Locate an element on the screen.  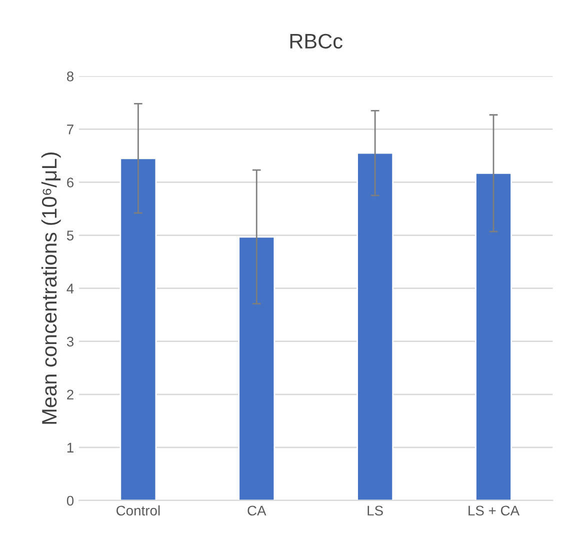
y-tick-label: 8 is located at coordinates (70, 76).